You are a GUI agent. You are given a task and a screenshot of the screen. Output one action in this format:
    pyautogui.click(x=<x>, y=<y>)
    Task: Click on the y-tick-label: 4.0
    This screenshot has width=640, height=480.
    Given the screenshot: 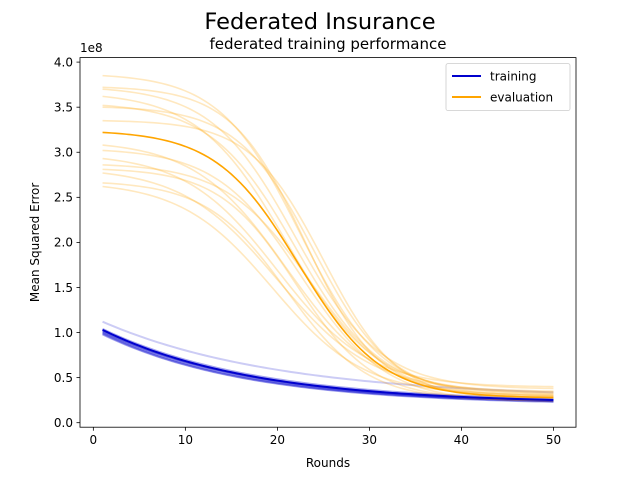 What is the action you would take?
    pyautogui.click(x=63, y=62)
    